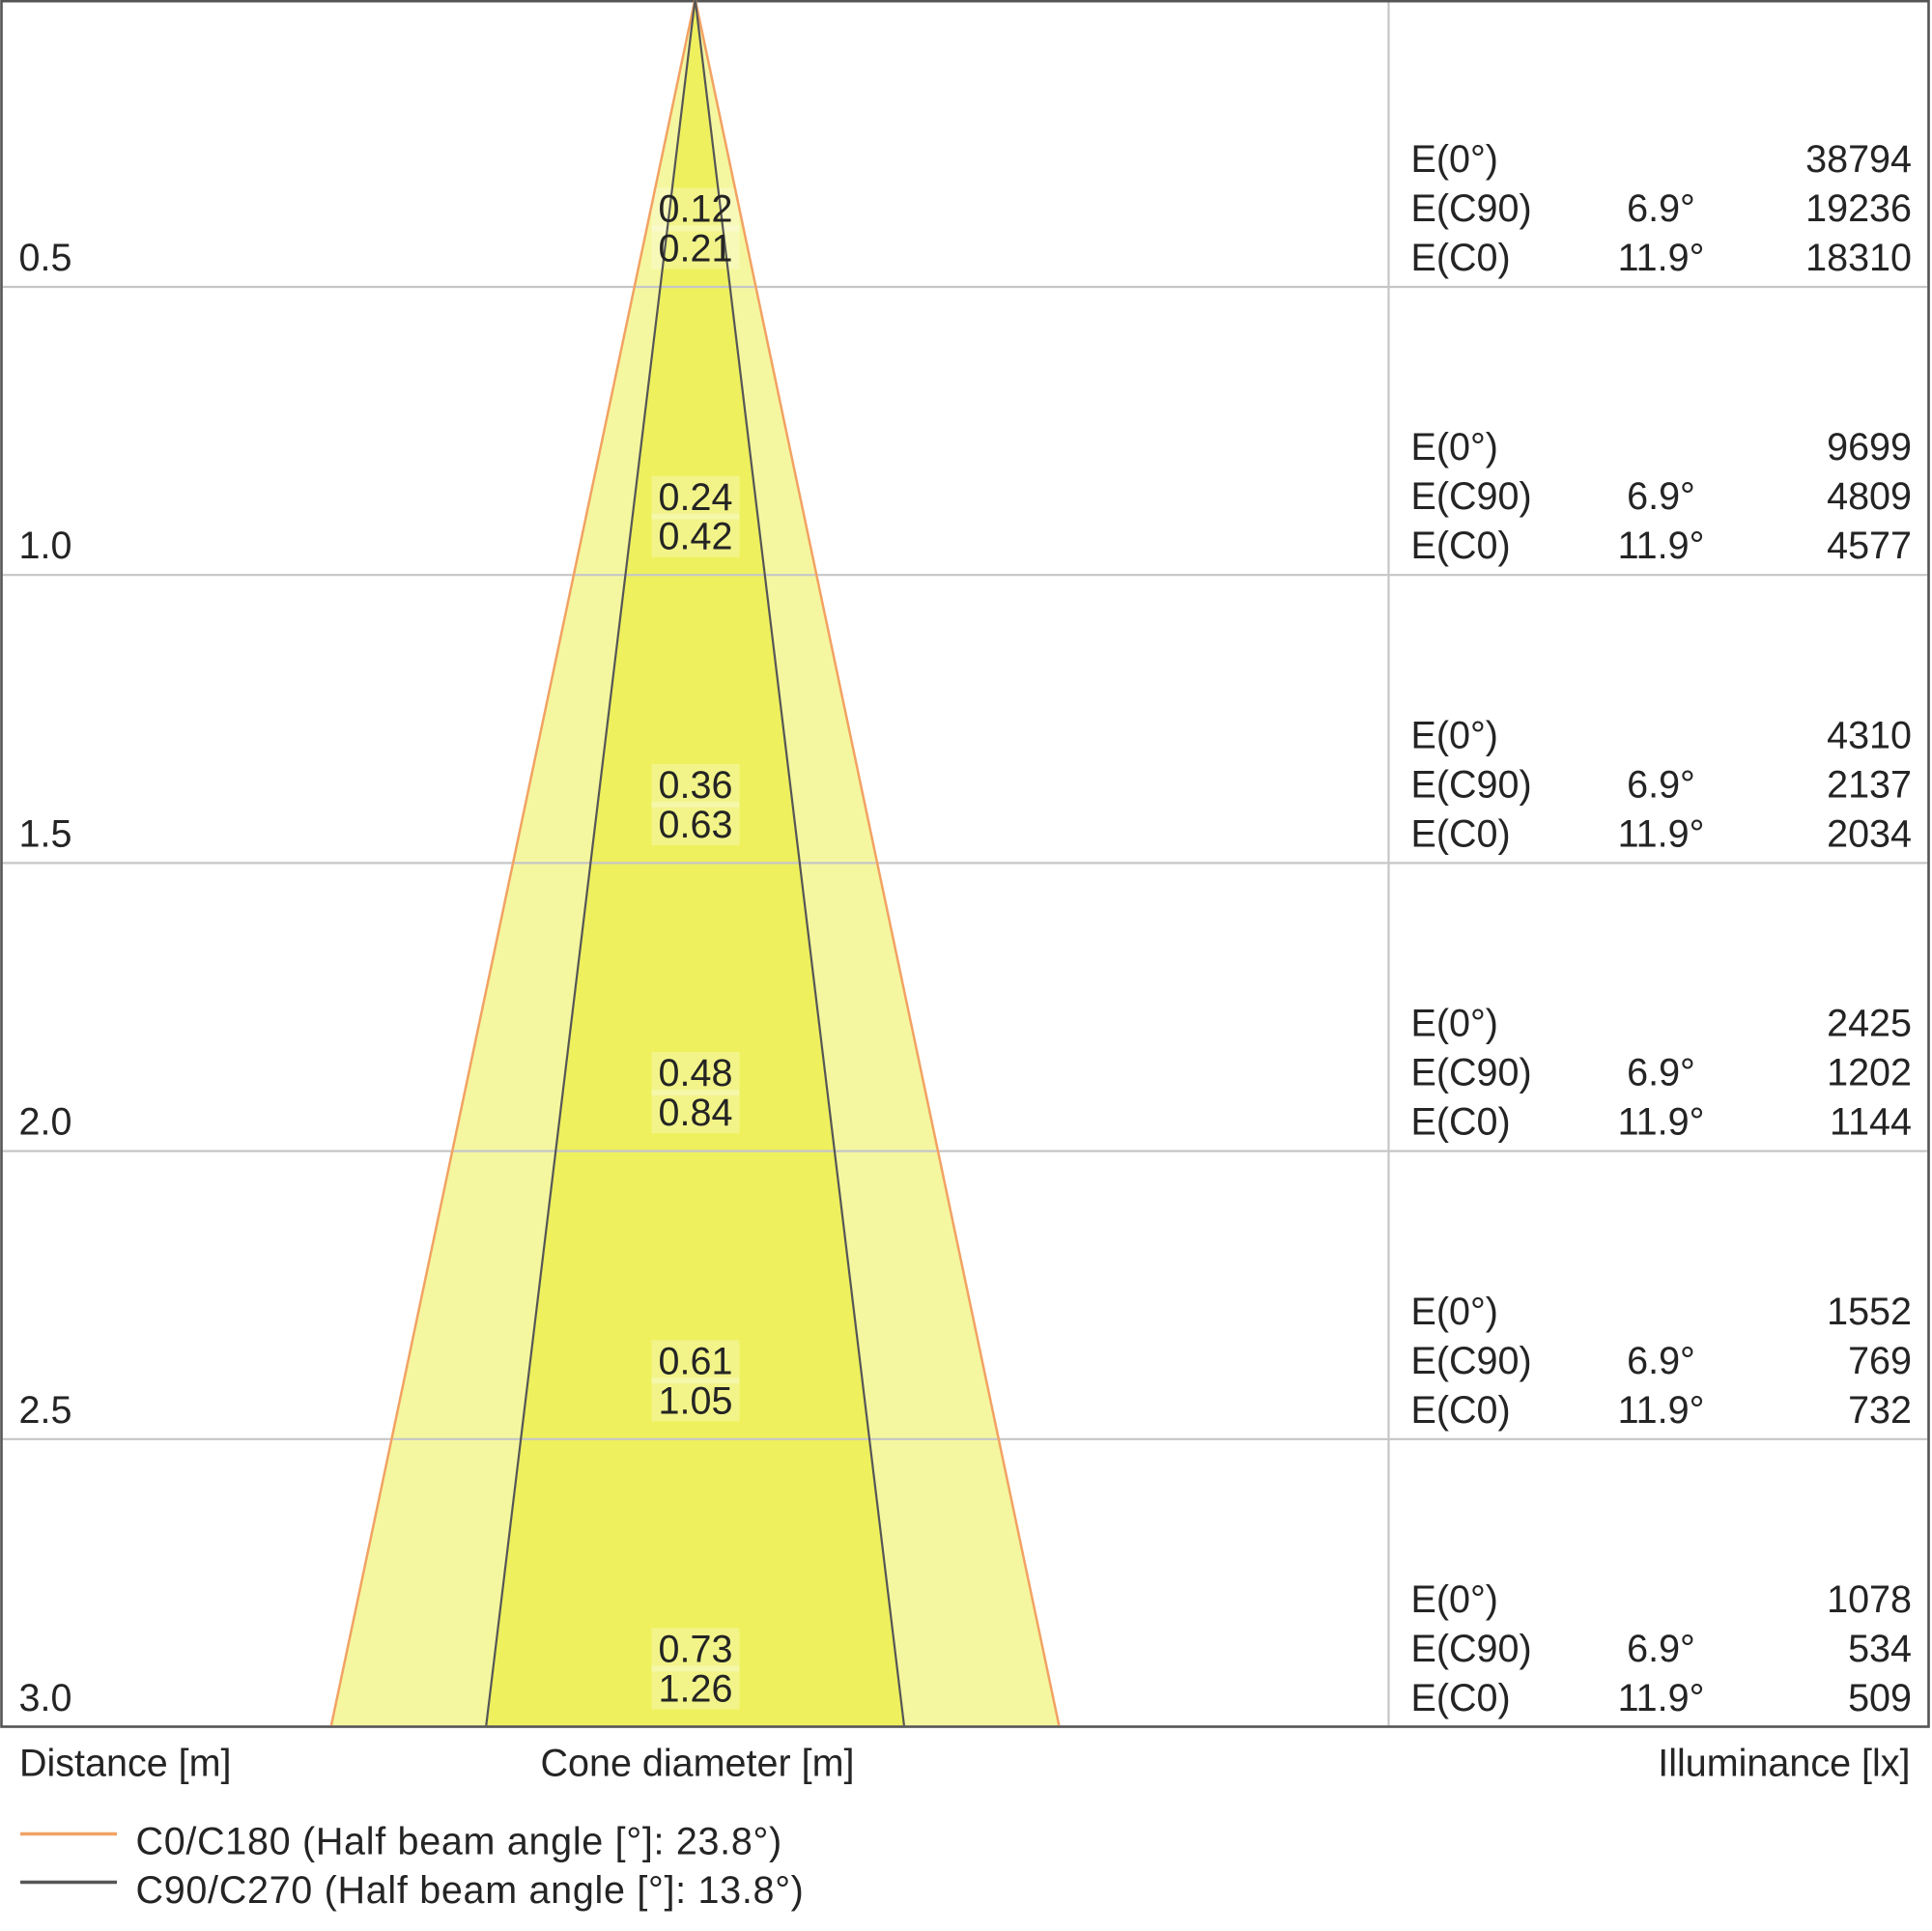  What do you see at coordinates (1869, 546) in the screenshot?
I see `svg-text: 4577` at bounding box center [1869, 546].